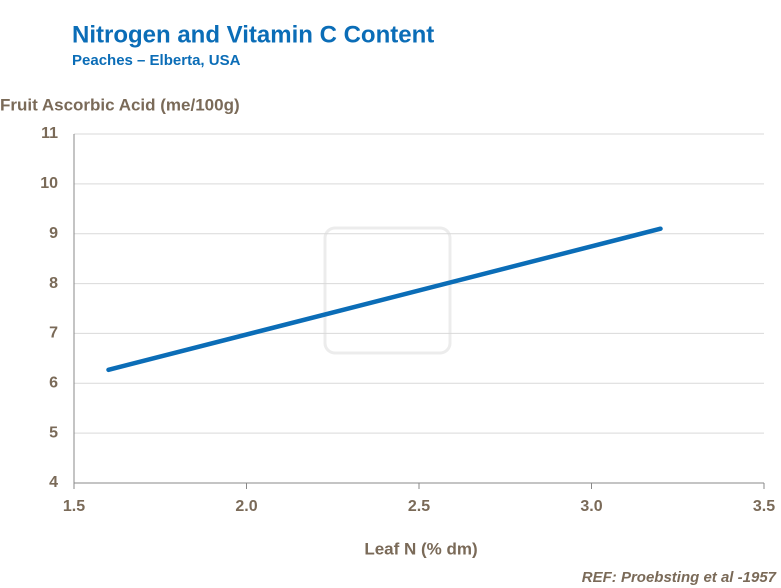 The image size is (781, 588). I want to click on watermark, so click(387, 290).